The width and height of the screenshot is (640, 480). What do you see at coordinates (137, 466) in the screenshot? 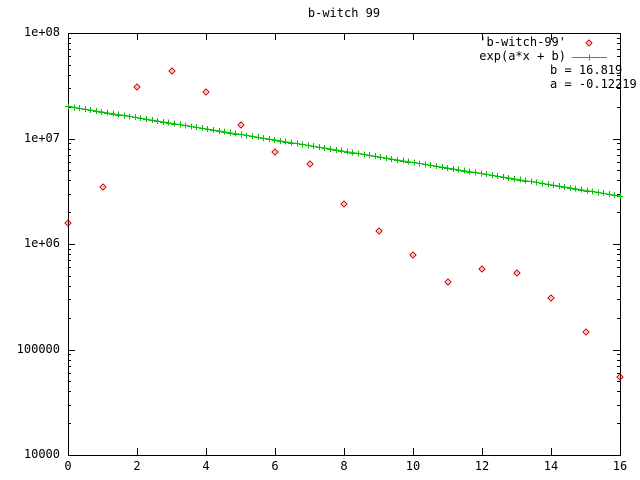
I see `x-tick-label: 2` at bounding box center [137, 466].